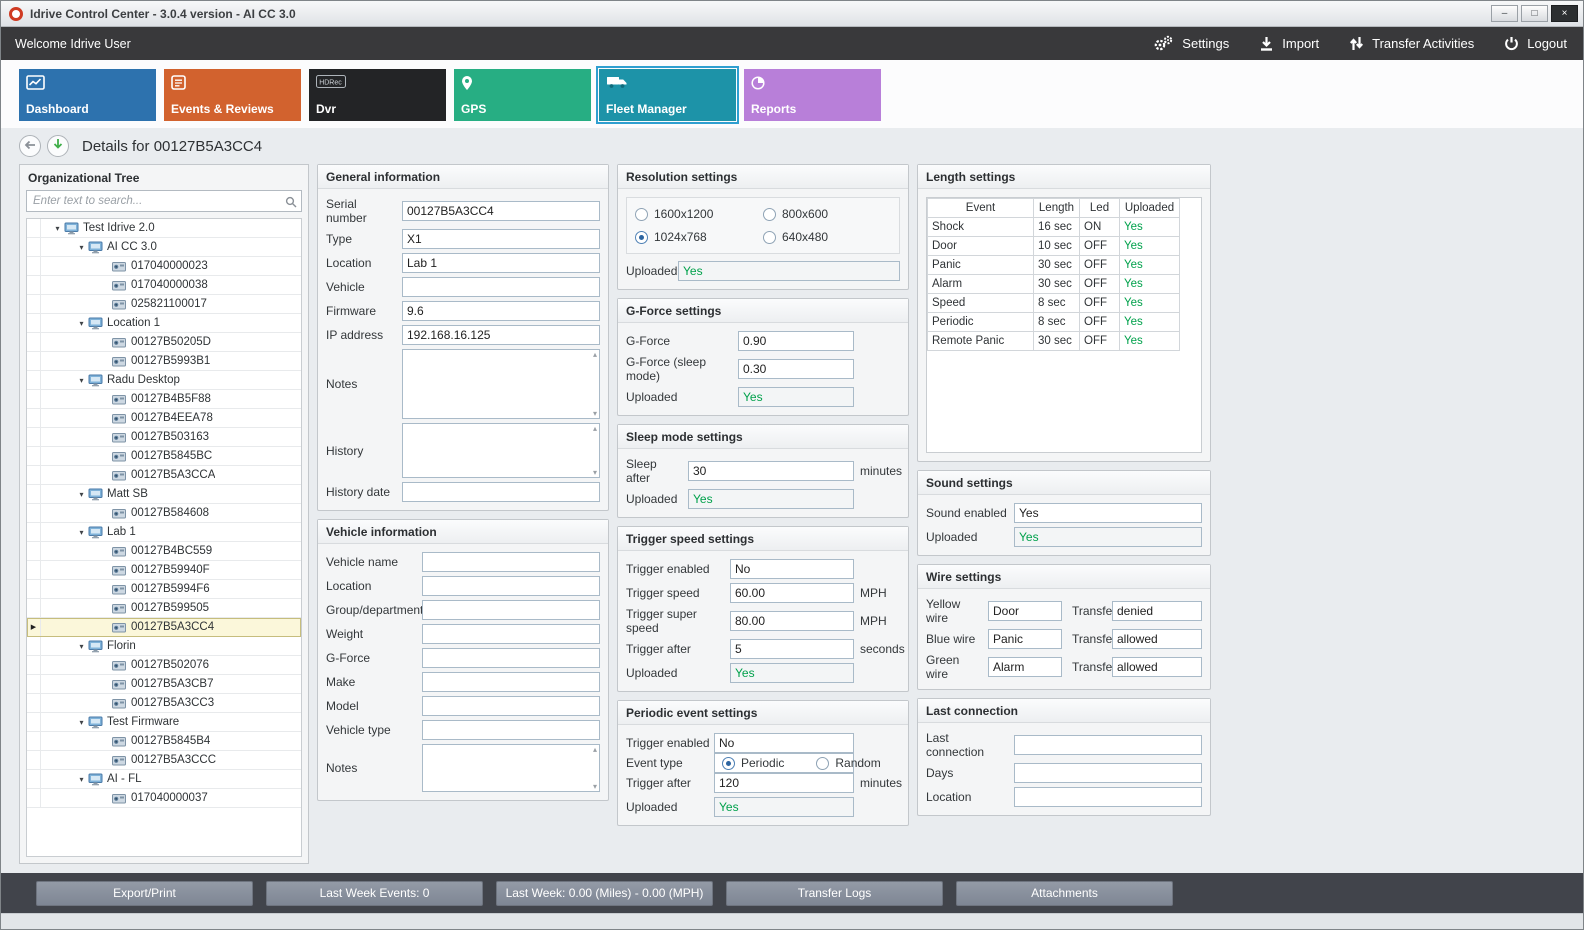 The height and width of the screenshot is (930, 1584). I want to click on field-vehicle-type-input, so click(511, 730).